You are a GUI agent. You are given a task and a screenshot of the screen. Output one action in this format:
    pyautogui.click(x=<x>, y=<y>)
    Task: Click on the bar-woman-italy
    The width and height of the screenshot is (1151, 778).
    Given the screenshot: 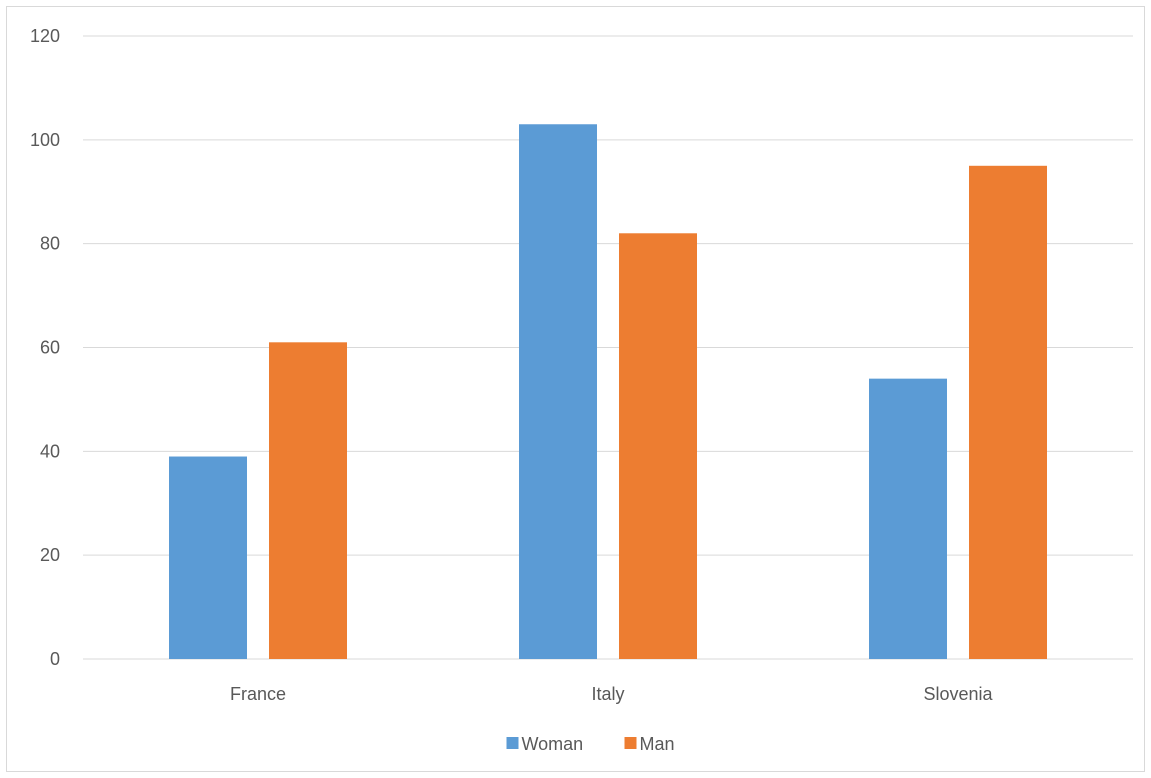 What is the action you would take?
    pyautogui.click(x=558, y=392)
    